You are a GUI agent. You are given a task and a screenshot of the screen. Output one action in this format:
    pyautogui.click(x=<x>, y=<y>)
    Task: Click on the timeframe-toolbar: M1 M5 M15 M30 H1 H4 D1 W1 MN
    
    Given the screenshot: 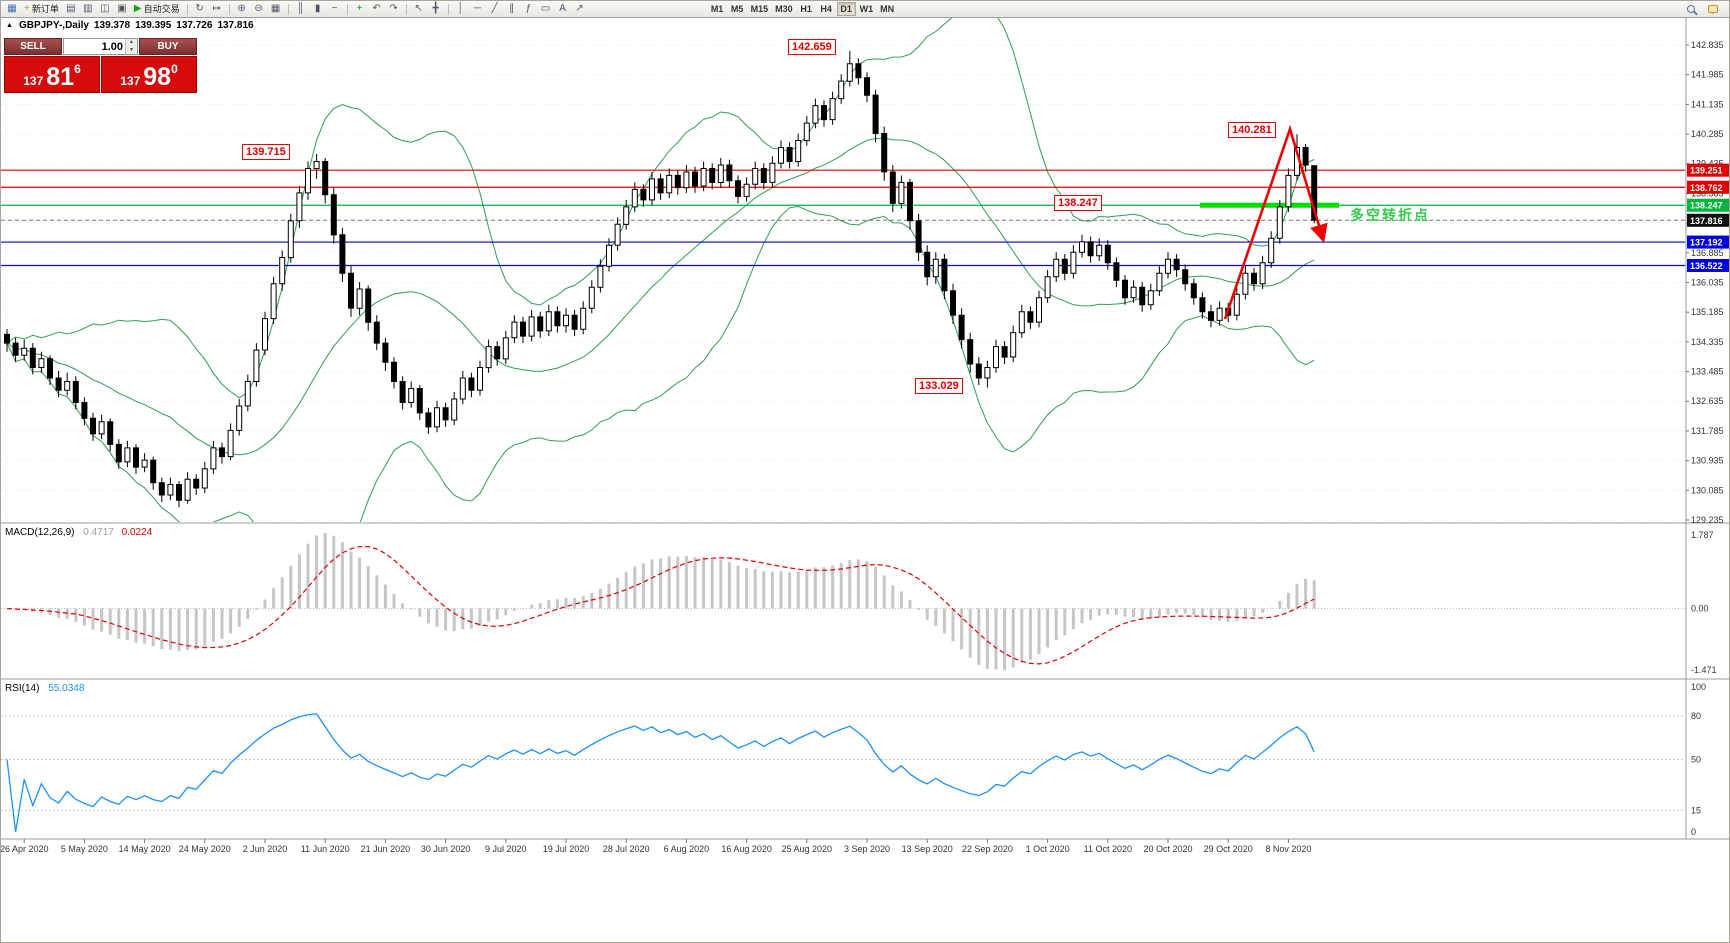 What is the action you would take?
    pyautogui.click(x=803, y=9)
    